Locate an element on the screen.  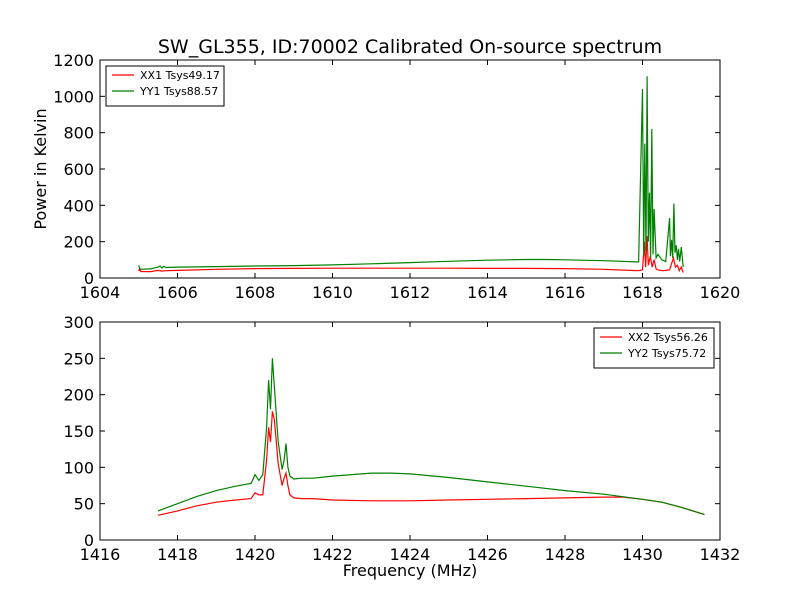
x-tick-label: 1422 is located at coordinates (332, 554).